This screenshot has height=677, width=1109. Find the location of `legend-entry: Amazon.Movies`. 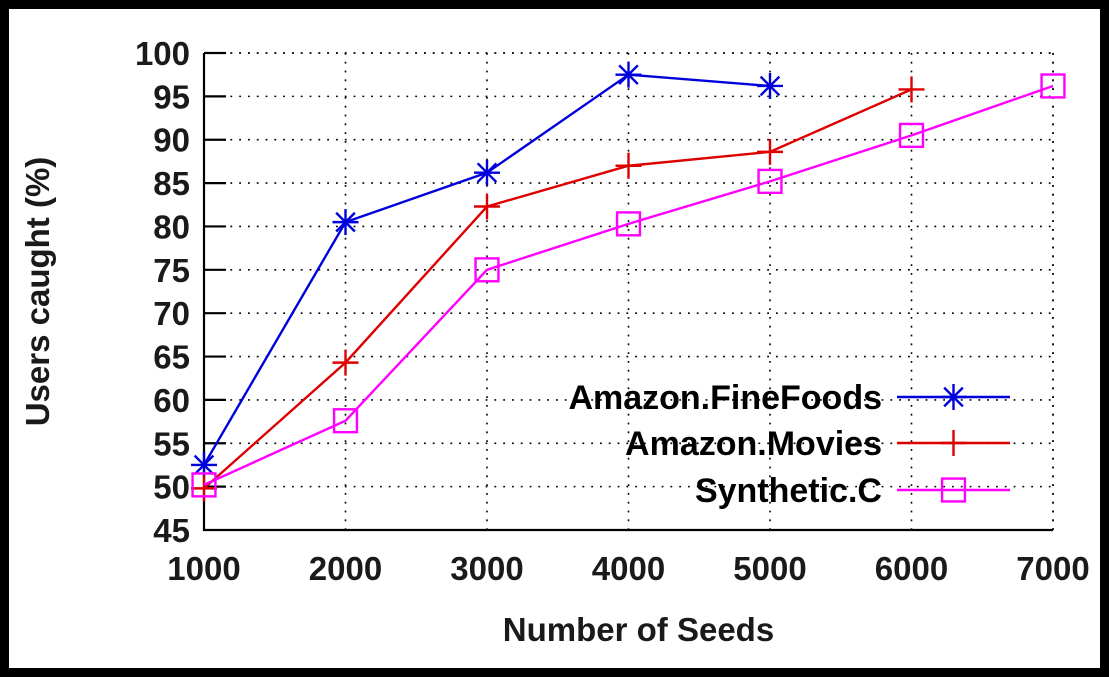

legend-entry: Amazon.Movies is located at coordinates (817, 444).